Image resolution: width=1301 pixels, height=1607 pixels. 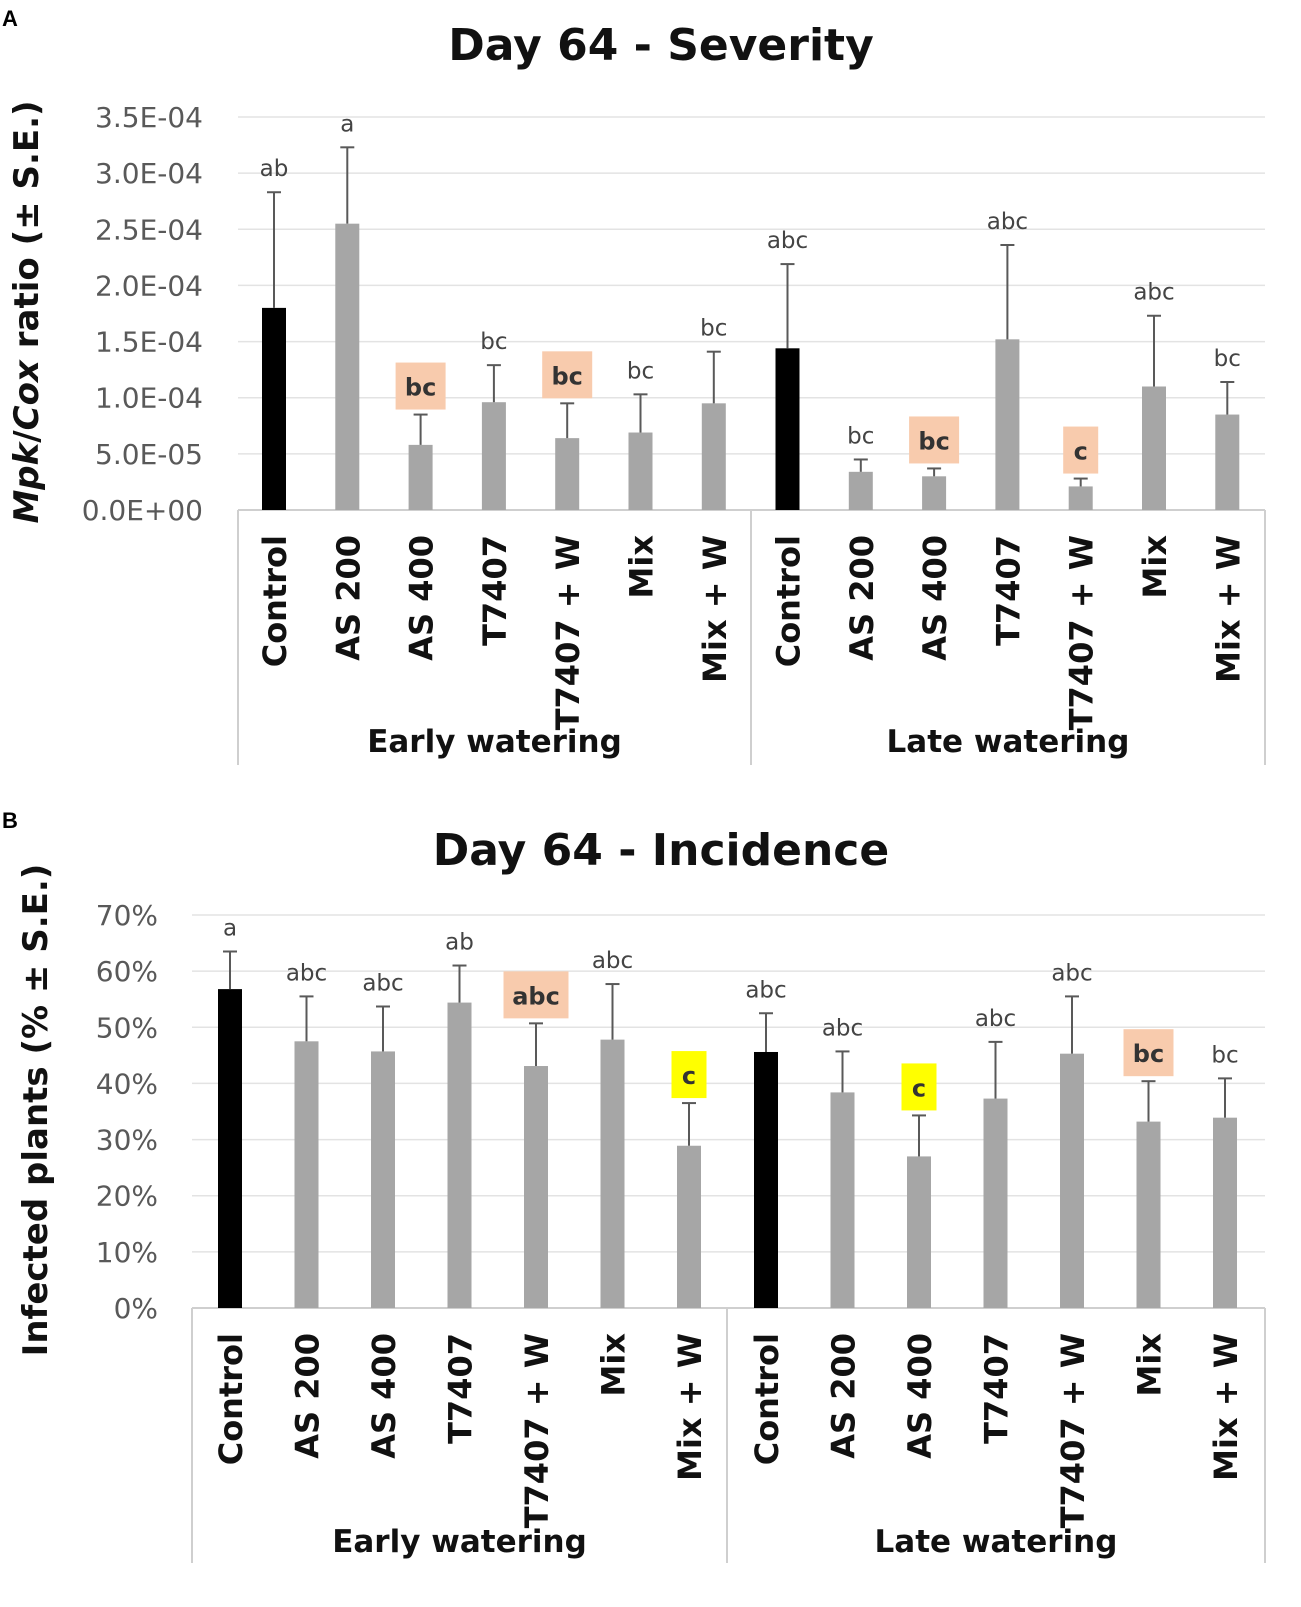 What do you see at coordinates (127, 915) in the screenshot?
I see `y-tick-label: 70%` at bounding box center [127, 915].